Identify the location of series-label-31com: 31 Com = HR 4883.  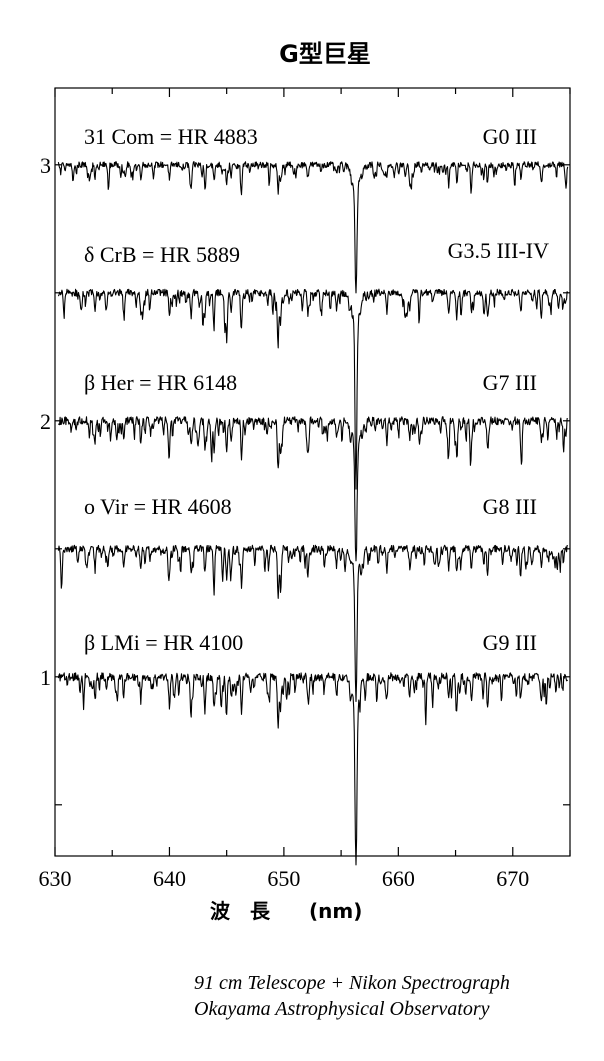
(171, 136).